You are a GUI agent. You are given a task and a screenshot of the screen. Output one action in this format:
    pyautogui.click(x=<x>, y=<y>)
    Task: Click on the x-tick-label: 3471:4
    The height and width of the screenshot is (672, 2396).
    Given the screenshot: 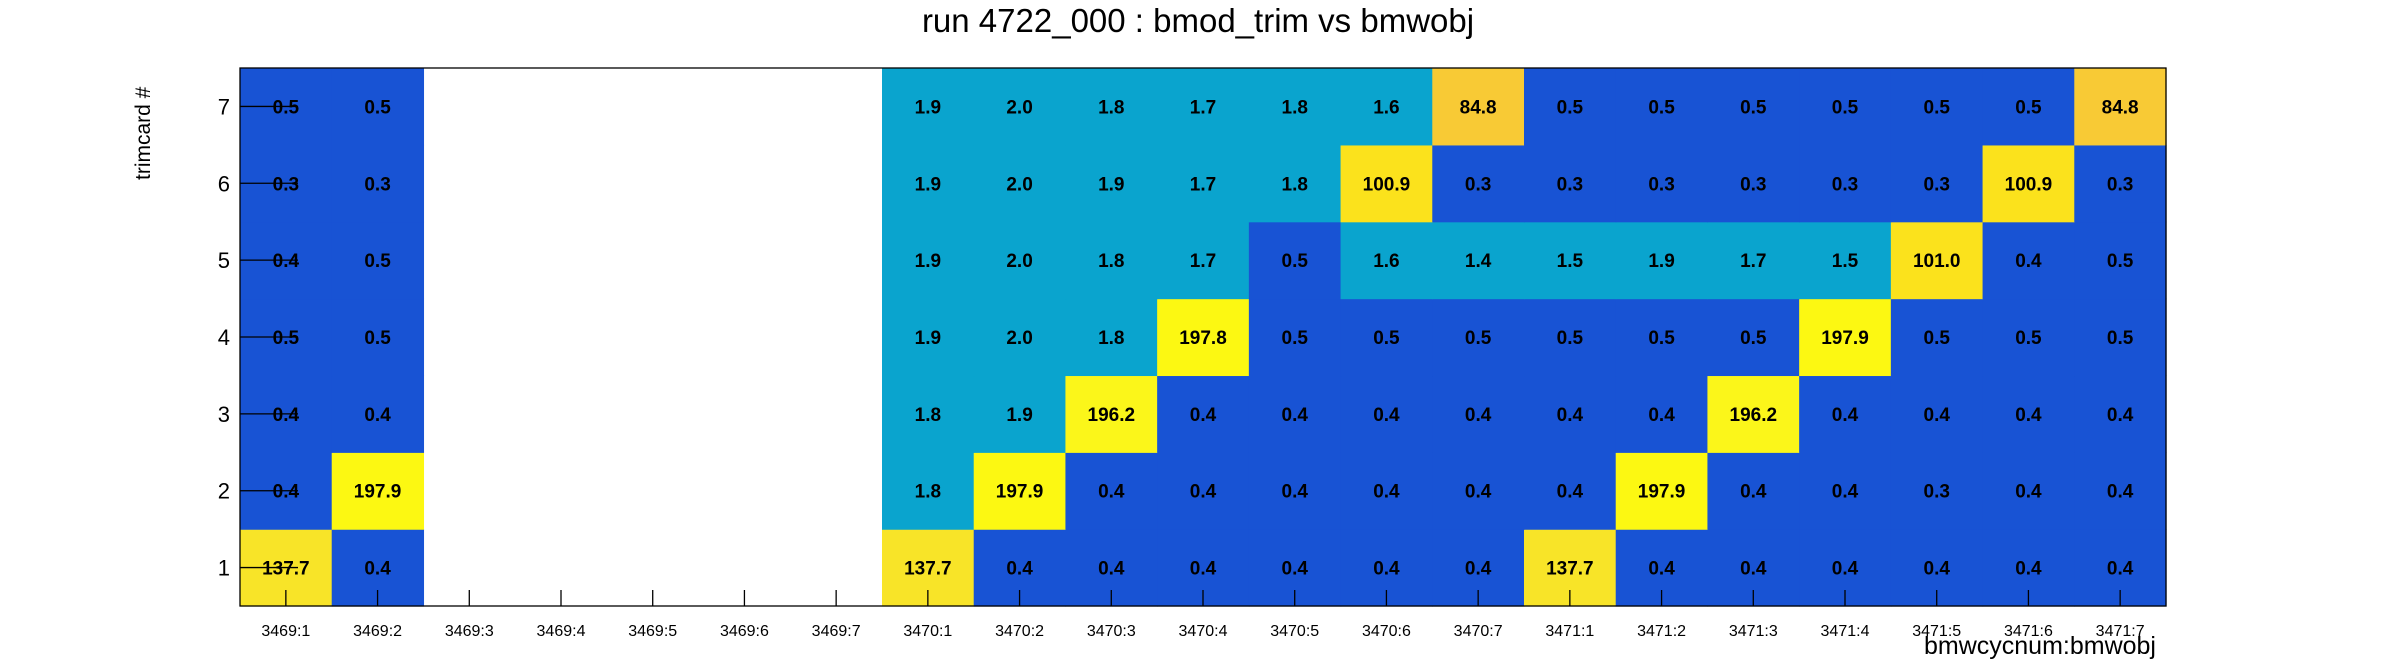 What is the action you would take?
    pyautogui.click(x=1845, y=631)
    